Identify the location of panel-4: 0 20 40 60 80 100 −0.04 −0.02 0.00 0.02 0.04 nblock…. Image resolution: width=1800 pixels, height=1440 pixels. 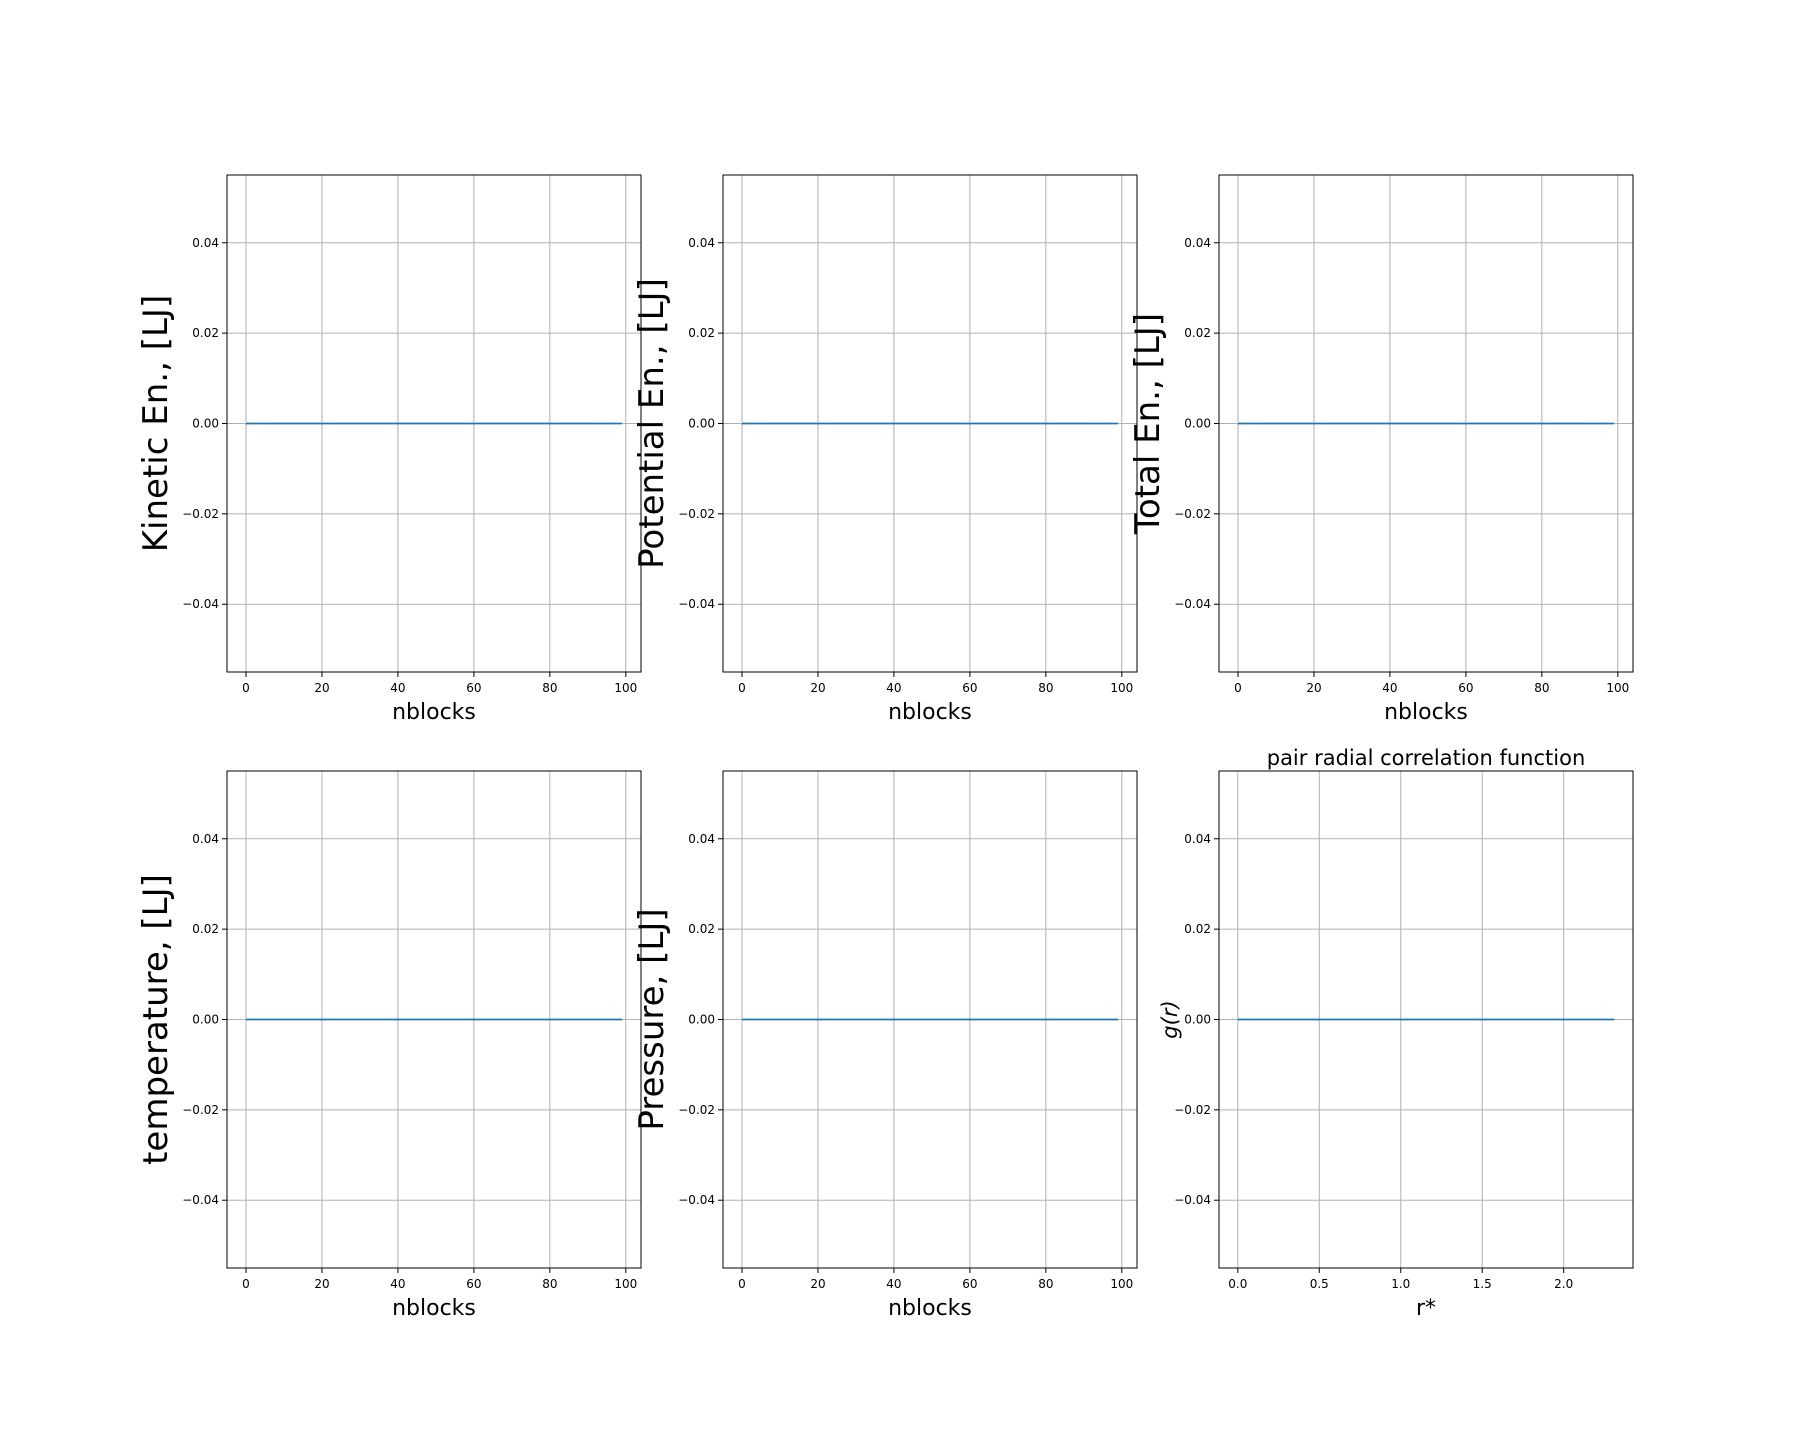
(389, 1045).